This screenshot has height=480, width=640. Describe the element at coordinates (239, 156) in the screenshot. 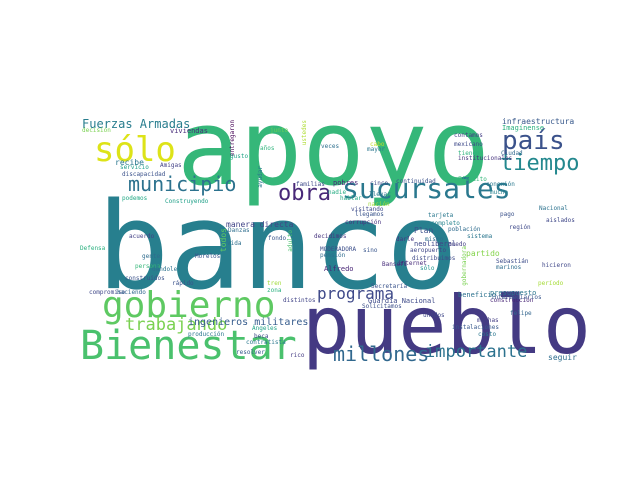

I see `word: gusto` at that location.